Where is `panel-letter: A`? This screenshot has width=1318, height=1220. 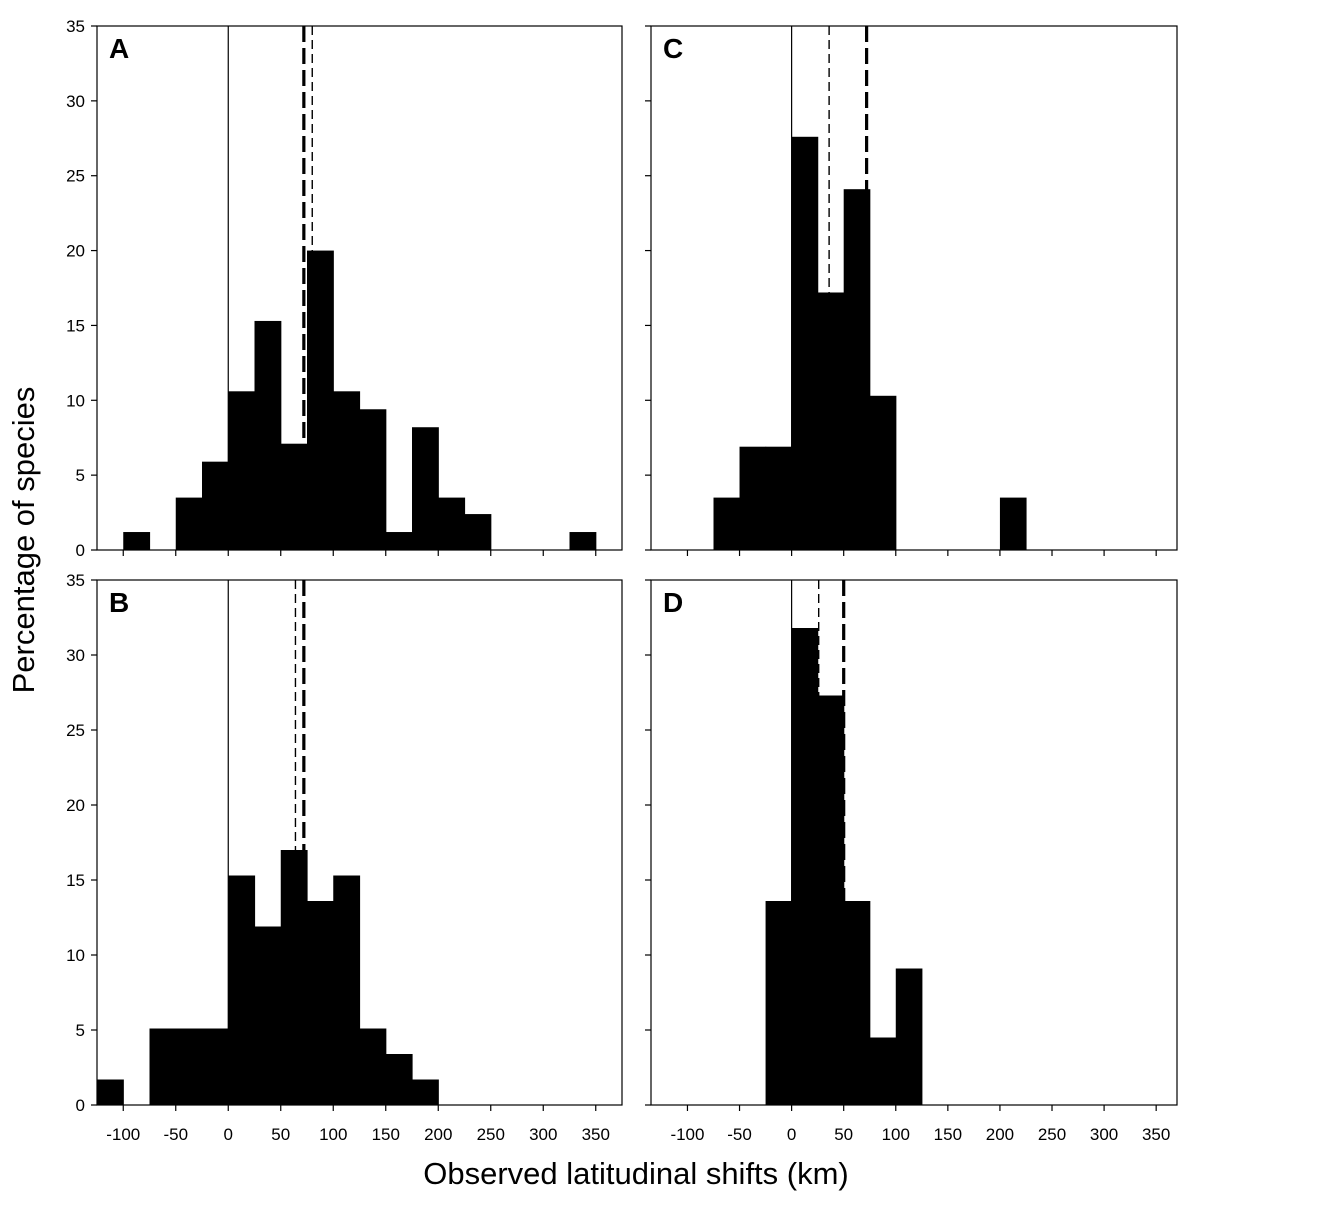 panel-letter: A is located at coordinates (119, 48).